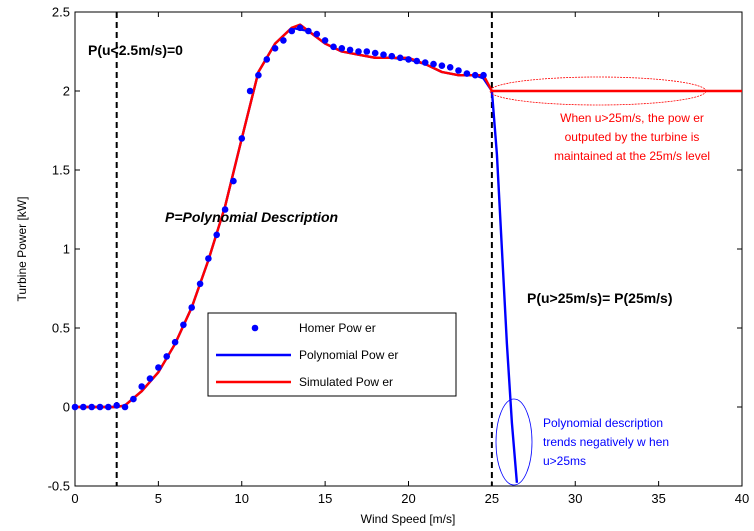  Describe the element at coordinates (632, 156) in the screenshot. I see `red-note-line-3: maintained at the 25m/s level` at that location.